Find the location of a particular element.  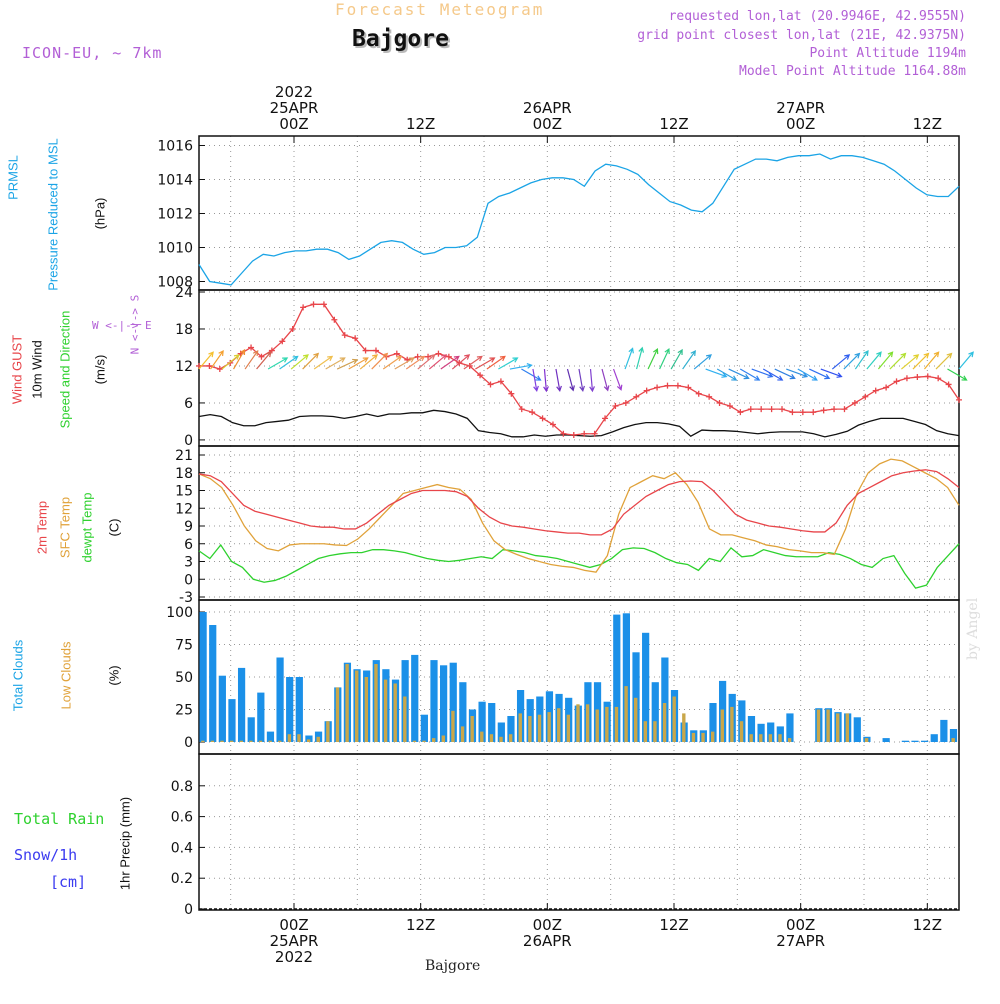

x-tick-label-top: 12Z is located at coordinates (927, 124).